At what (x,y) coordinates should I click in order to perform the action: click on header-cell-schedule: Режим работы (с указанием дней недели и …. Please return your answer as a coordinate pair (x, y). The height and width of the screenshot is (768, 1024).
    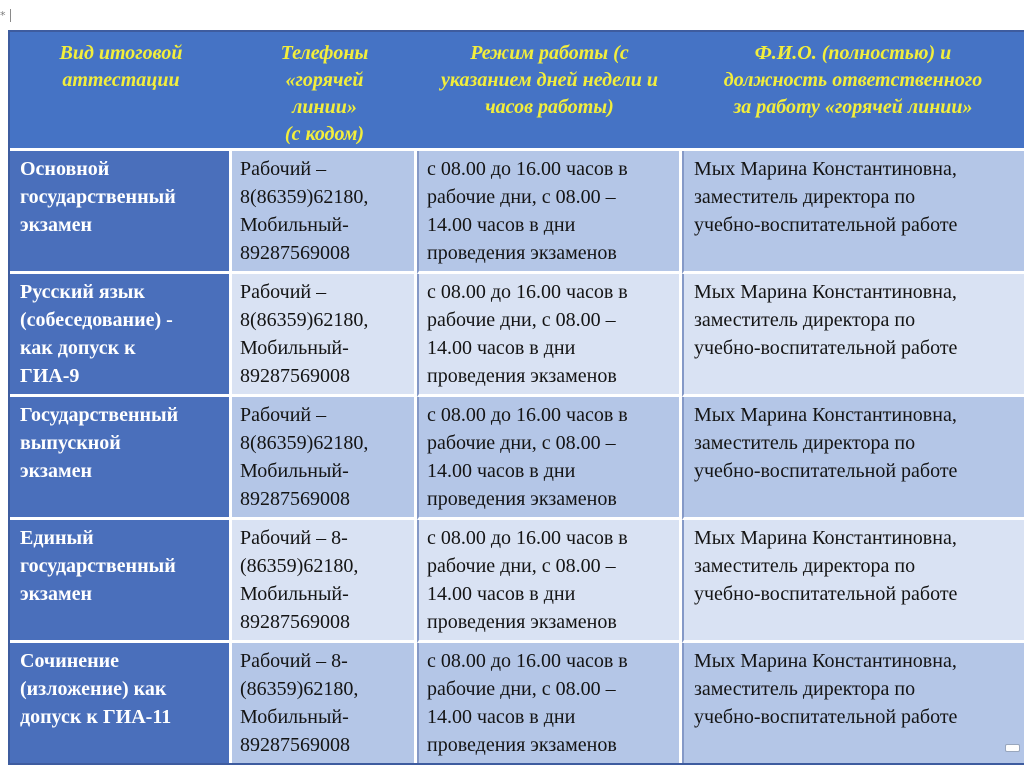
    Looking at the image, I should click on (549, 91).